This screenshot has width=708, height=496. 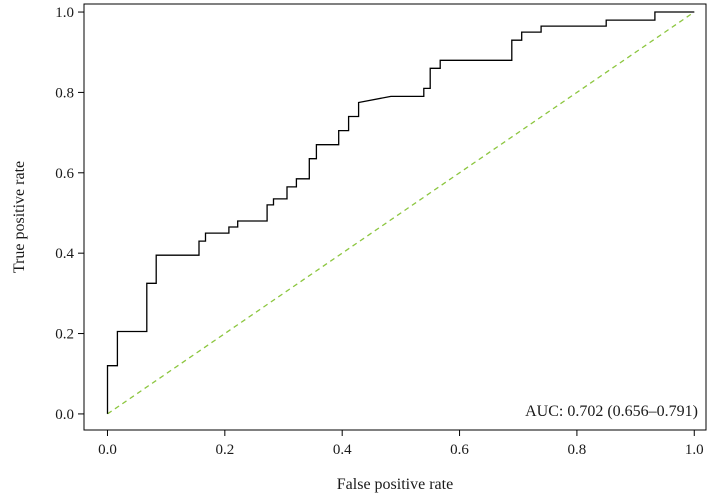 I want to click on y-axis-ticks: 0.0 0.2 0.4 0.6 0.8 1.0, so click(x=69, y=214).